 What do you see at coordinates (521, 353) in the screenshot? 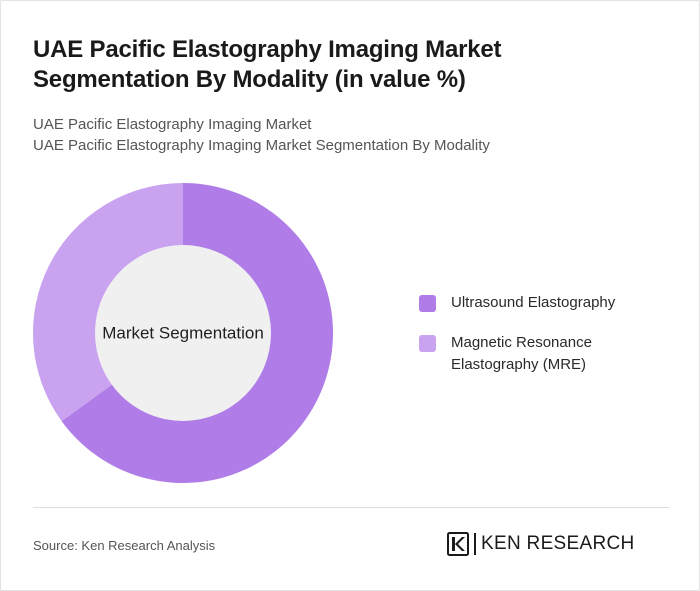
I see `legend-label: Magnetic Resonance Elastography (MRE)` at bounding box center [521, 353].